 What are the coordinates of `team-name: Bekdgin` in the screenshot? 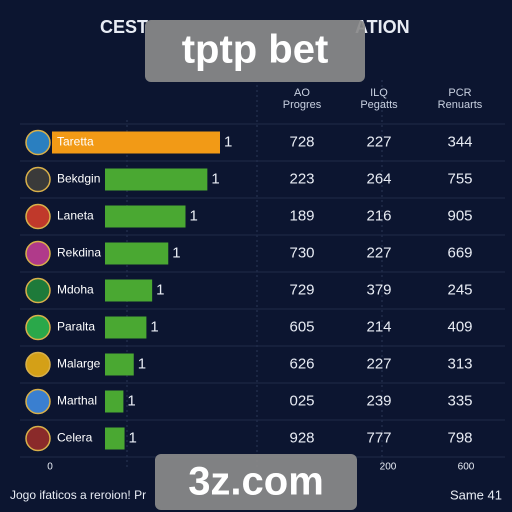 It's located at (78, 179).